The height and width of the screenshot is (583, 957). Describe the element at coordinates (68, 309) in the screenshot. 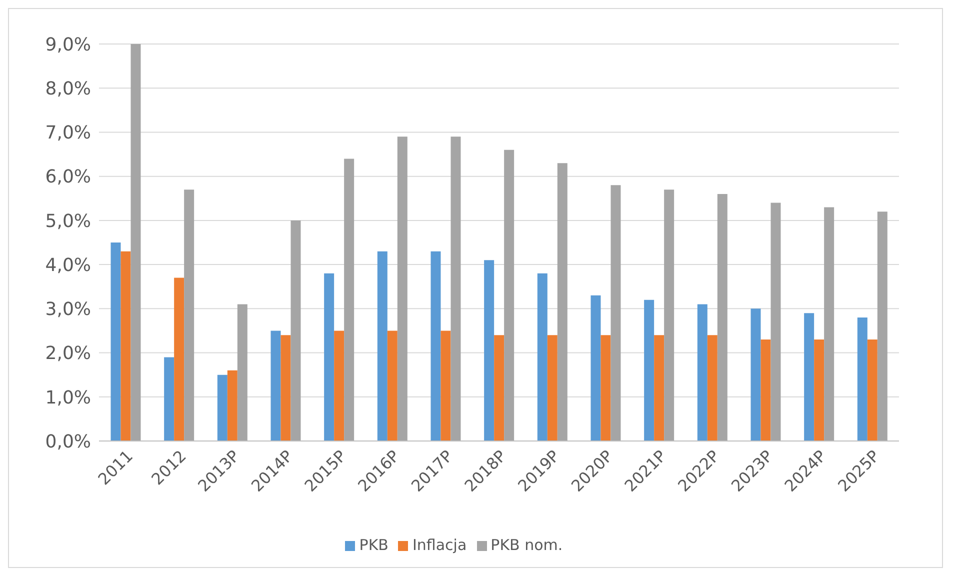

I see `y-tick-label: 3,0%` at that location.